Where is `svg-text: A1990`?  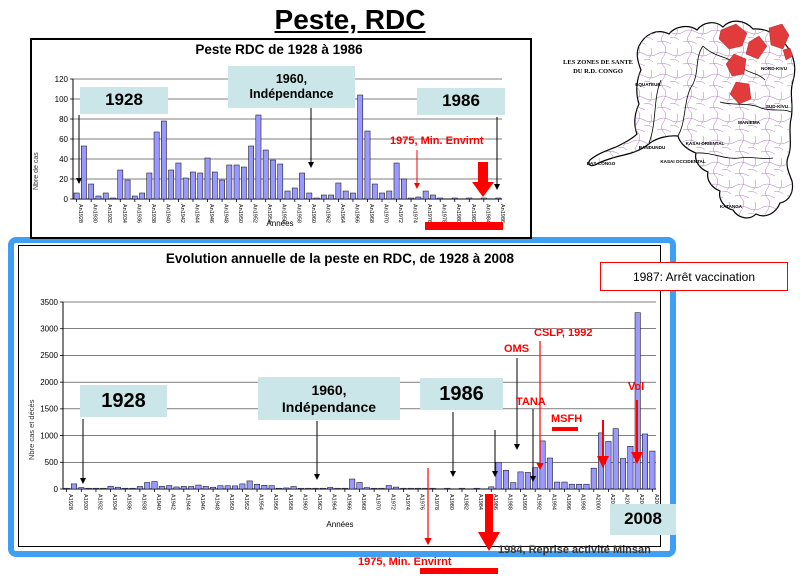
svg-text: A1990 is located at coordinates (524, 502).